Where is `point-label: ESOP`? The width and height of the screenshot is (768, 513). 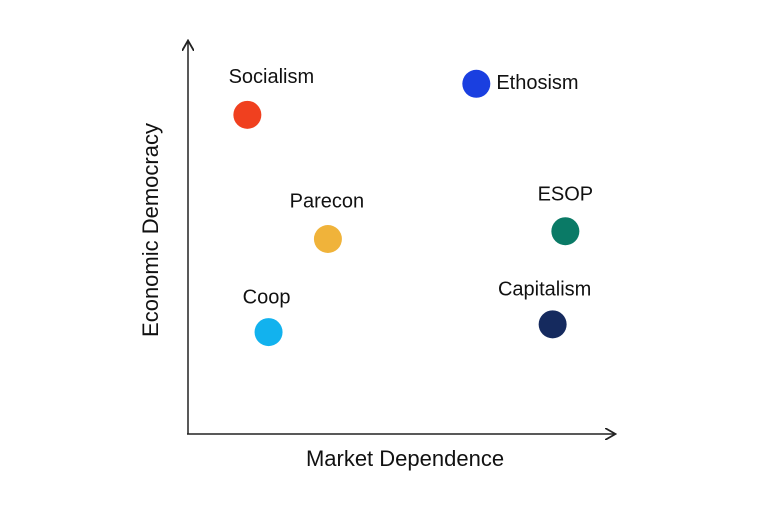 point-label: ESOP is located at coordinates (566, 195).